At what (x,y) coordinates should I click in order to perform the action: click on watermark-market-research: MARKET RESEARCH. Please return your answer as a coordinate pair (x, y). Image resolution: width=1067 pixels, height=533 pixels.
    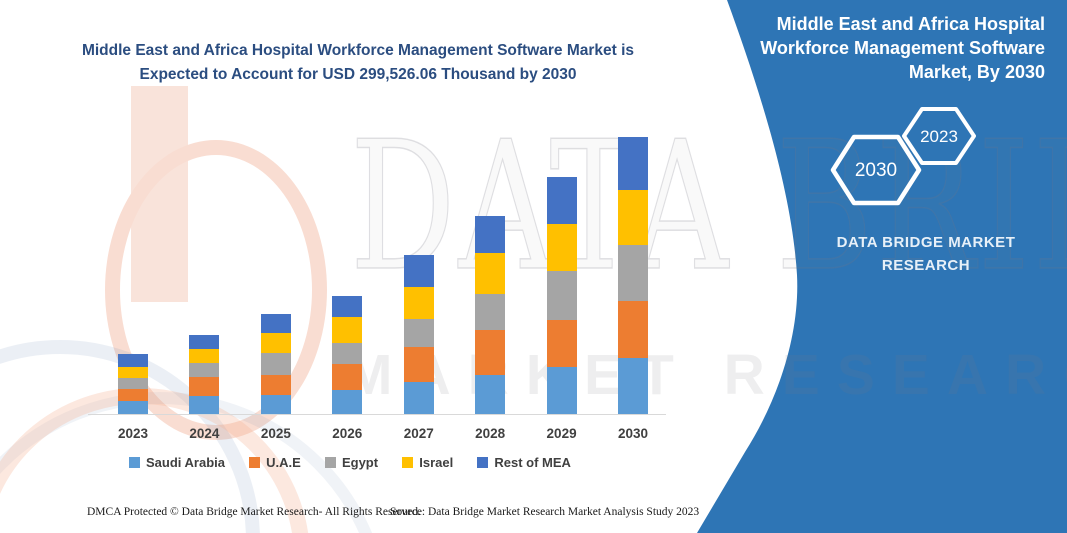
    Looking at the image, I should click on (706, 375).